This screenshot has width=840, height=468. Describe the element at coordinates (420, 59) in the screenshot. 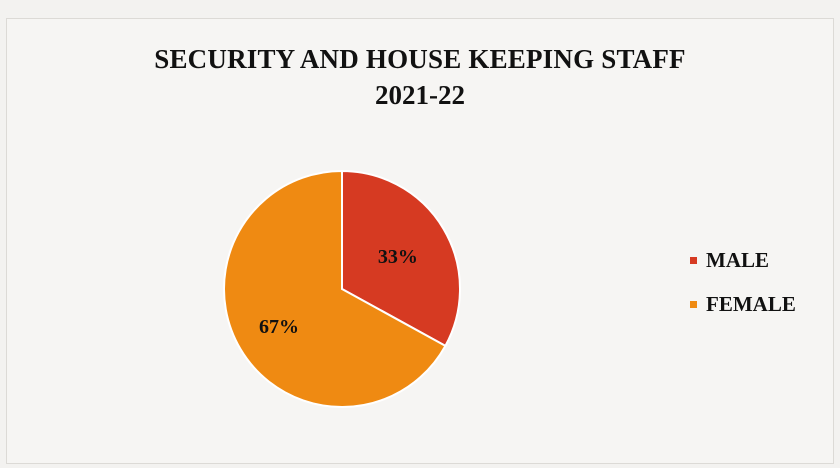

I see `chart-title: SECURITY AND HOUSE KEEPING STAFF` at that location.